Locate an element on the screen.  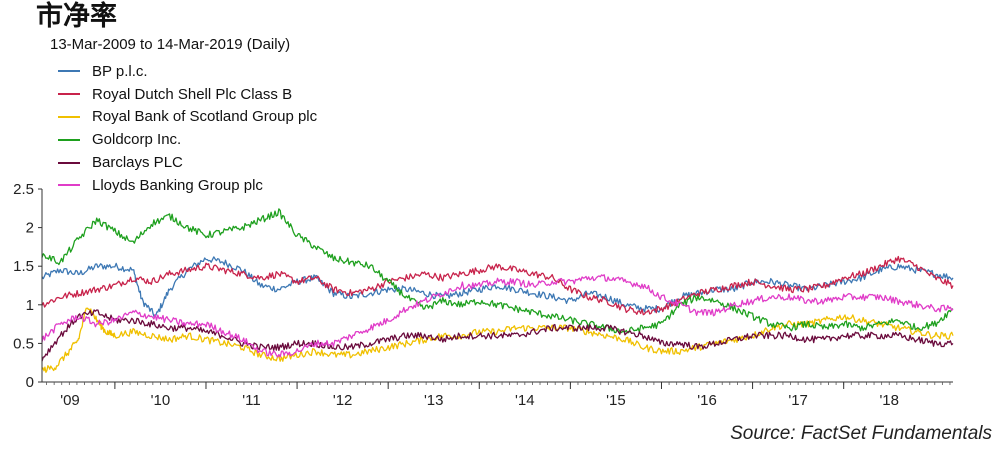
legend-item: Lloyds Banking Group plc is located at coordinates (187, 185).